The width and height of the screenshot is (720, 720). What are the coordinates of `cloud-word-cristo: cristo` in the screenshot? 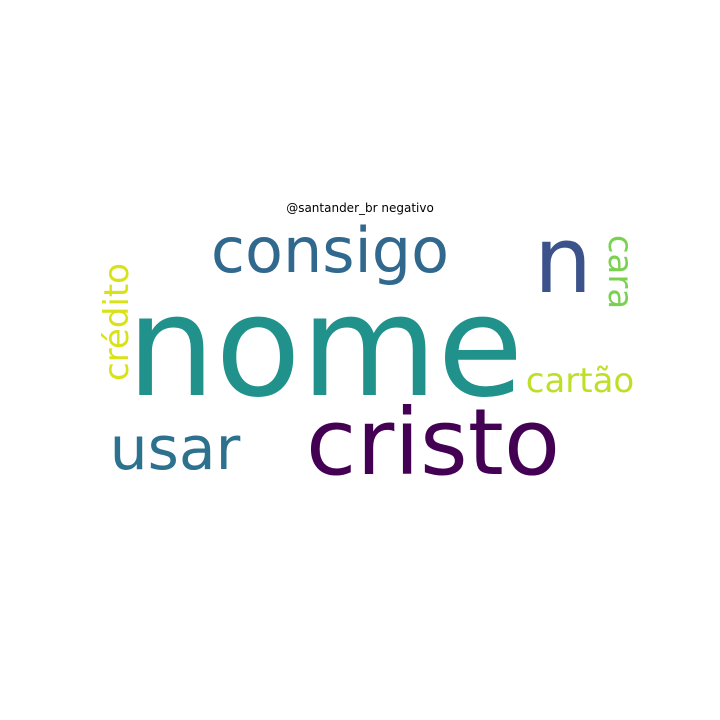 It's located at (433, 442).